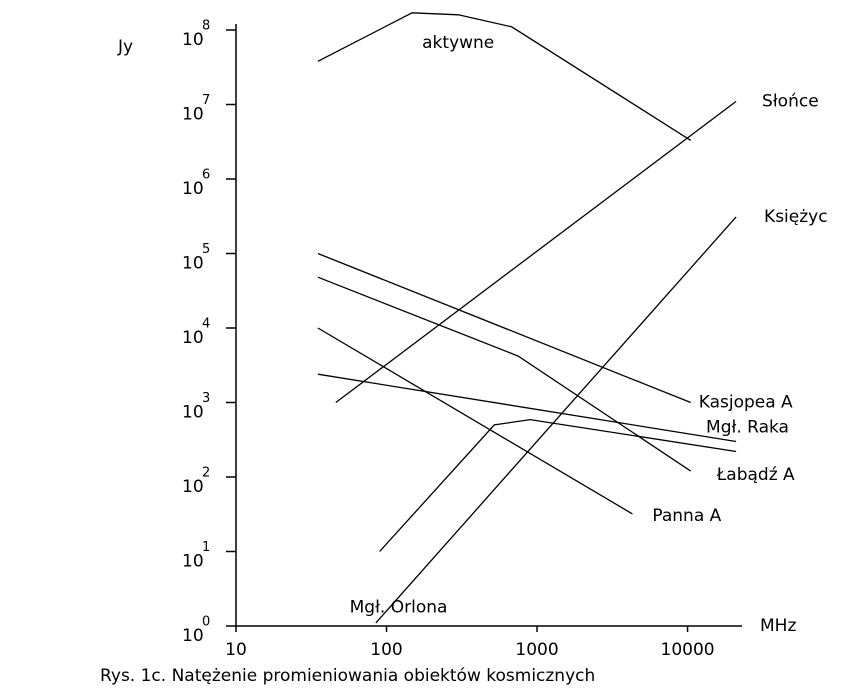 The height and width of the screenshot is (690, 866). Describe the element at coordinates (755, 475) in the screenshot. I see `series-label: Łabądź A` at that location.